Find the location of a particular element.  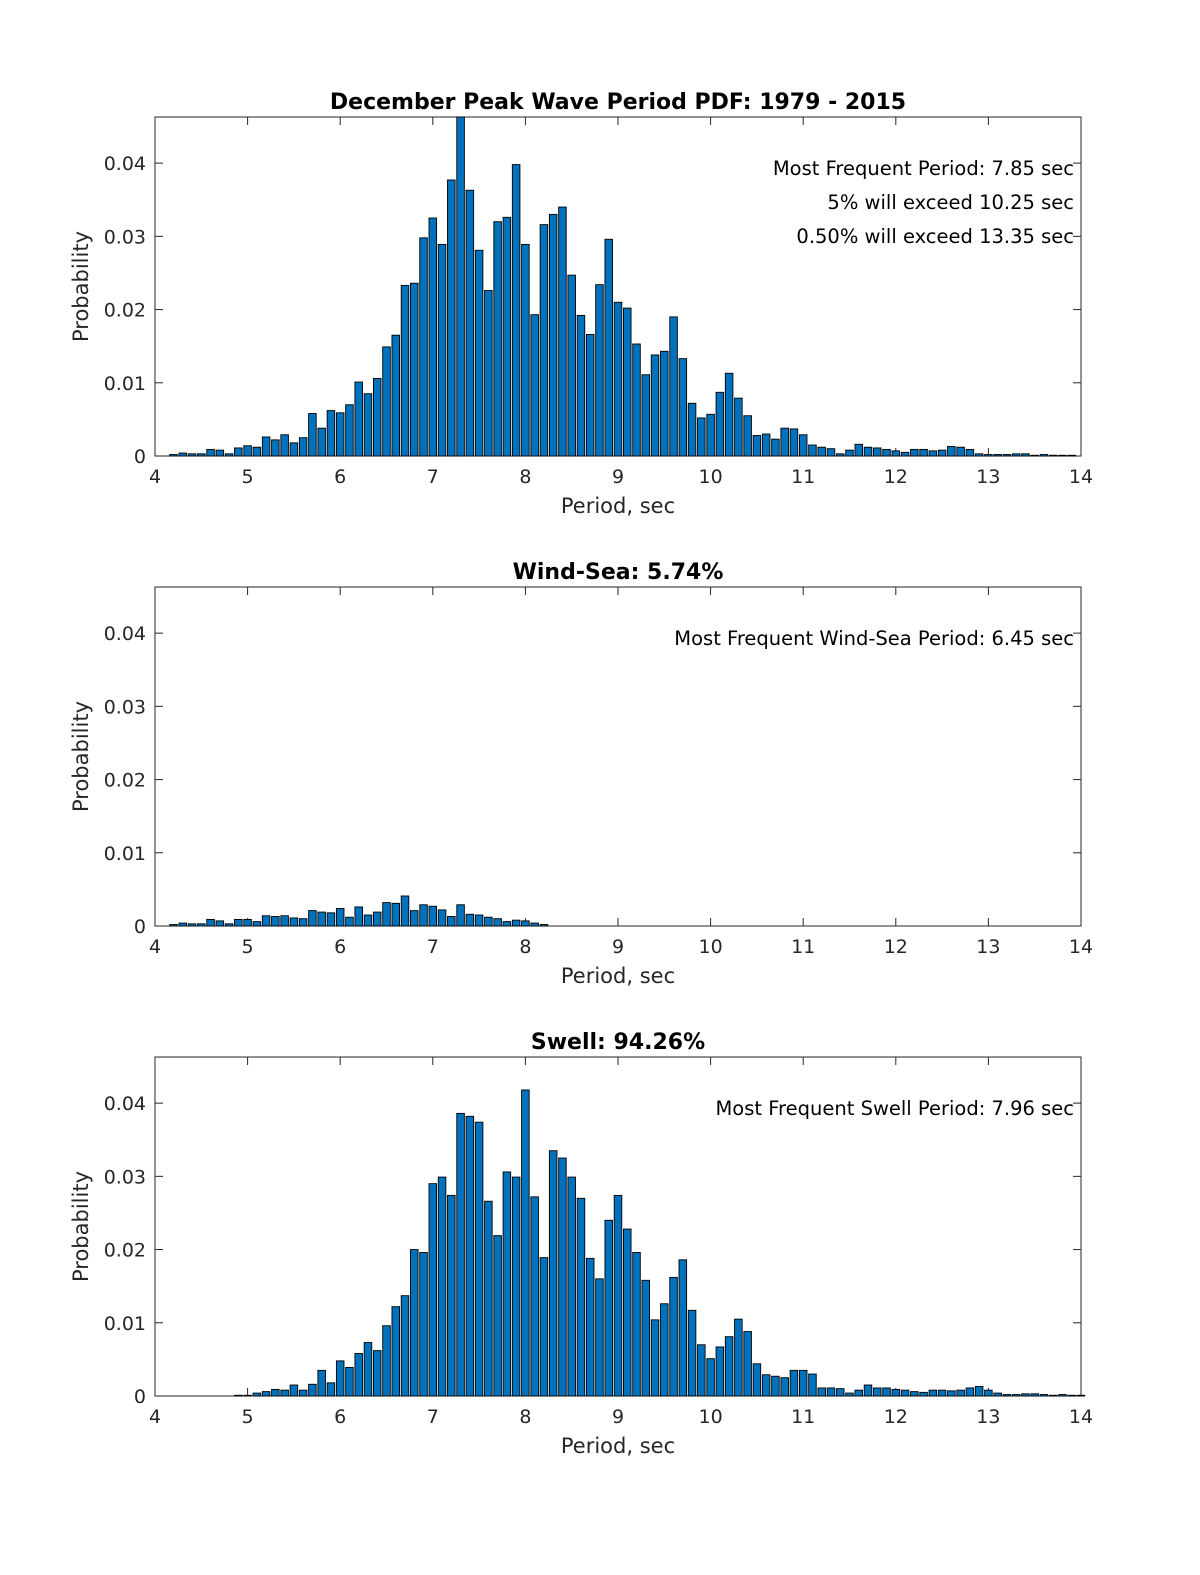

x-tick-label: 10 is located at coordinates (711, 1417).